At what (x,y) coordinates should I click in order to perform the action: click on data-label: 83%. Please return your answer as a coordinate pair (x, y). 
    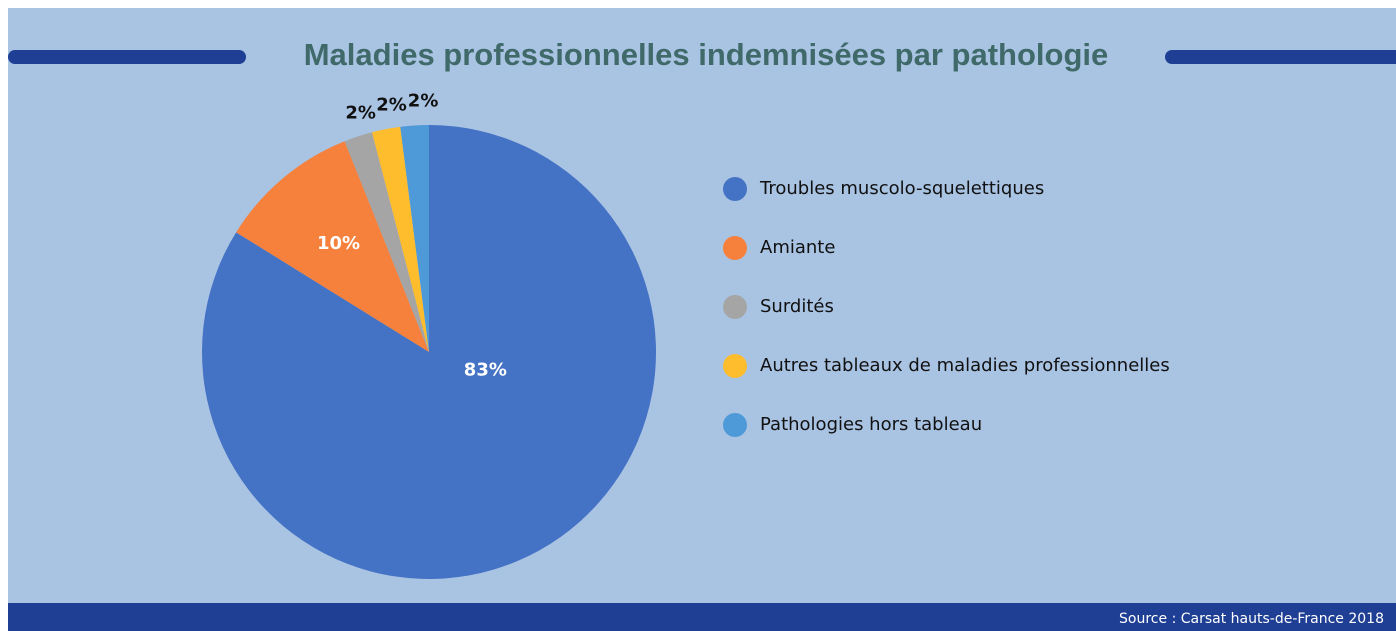
    Looking at the image, I should click on (485, 369).